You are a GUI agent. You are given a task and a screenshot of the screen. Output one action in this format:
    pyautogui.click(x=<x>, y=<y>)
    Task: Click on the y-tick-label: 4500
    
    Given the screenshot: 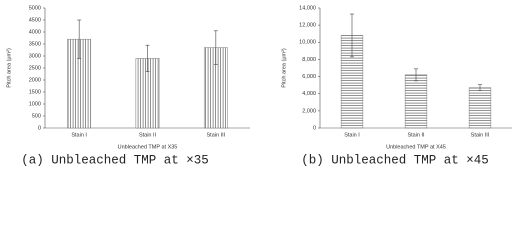 What is the action you would take?
    pyautogui.click(x=35, y=20)
    